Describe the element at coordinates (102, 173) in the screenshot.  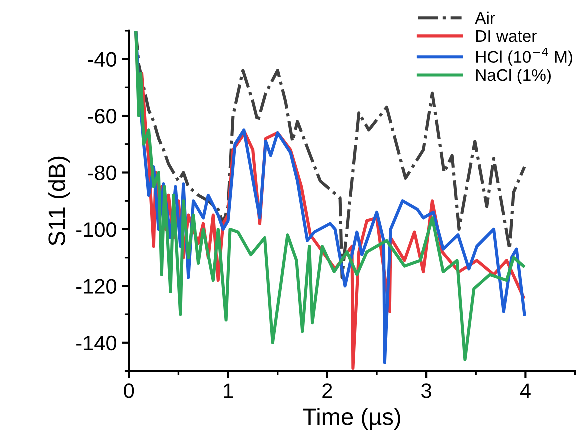
I see `y-tick-label: -80` at that location.